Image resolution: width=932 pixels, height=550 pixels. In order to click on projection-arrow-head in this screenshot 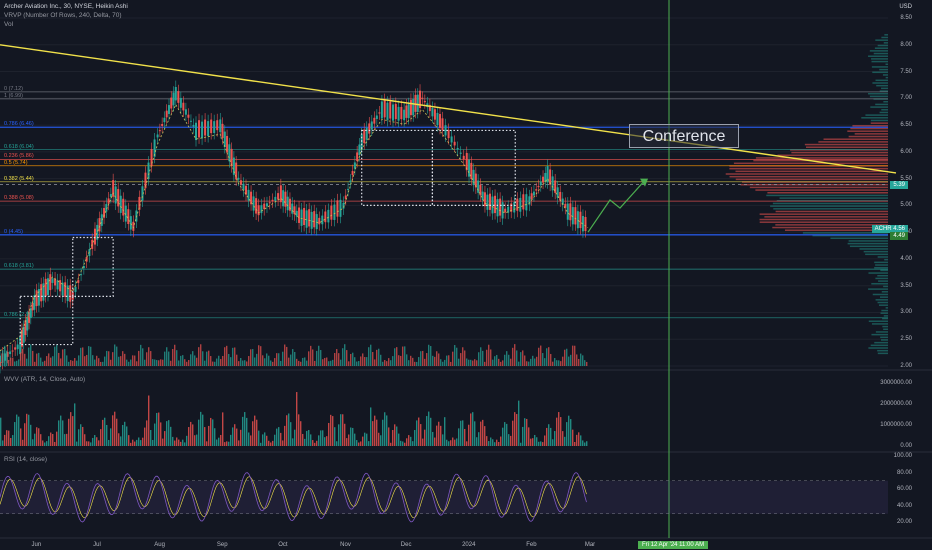, I will do `click(644, 183)`.